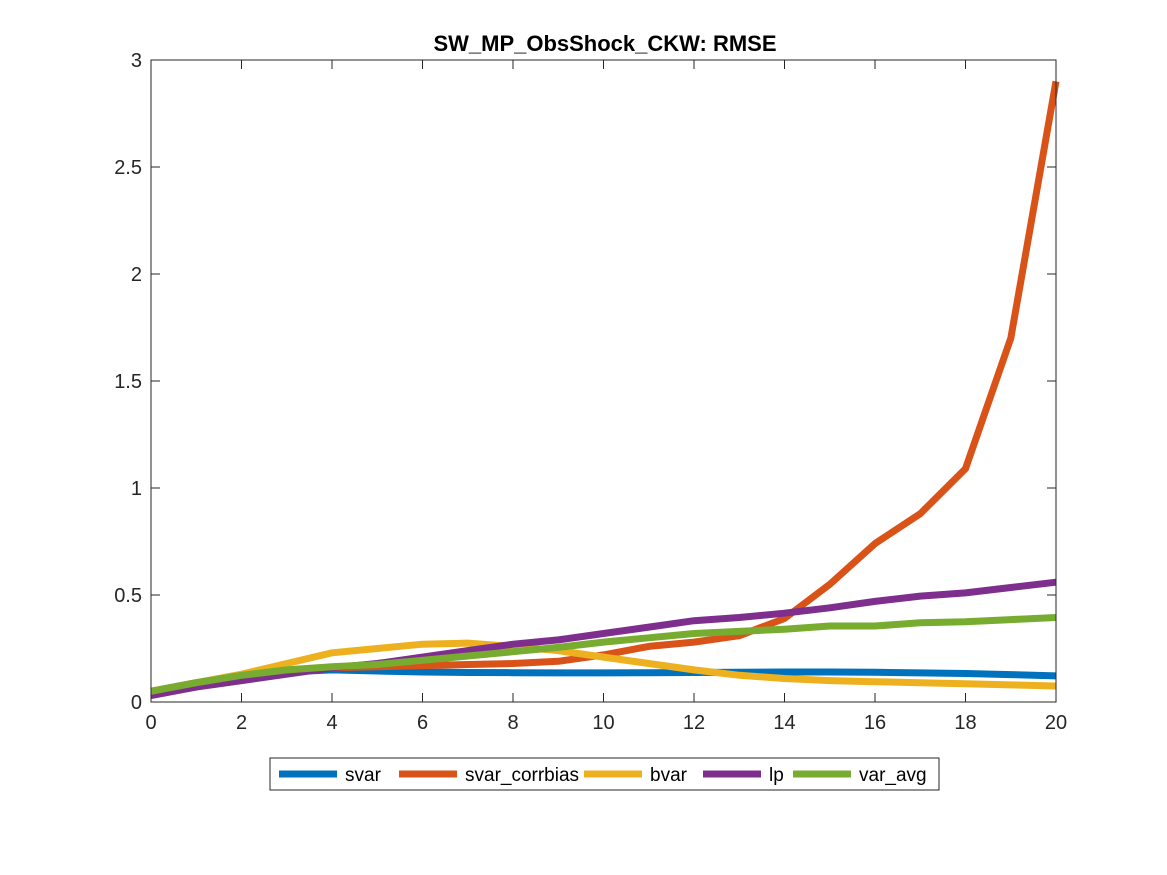 This screenshot has width=1167, height=875. What do you see at coordinates (784, 723) in the screenshot?
I see `x-tick-label: 14` at bounding box center [784, 723].